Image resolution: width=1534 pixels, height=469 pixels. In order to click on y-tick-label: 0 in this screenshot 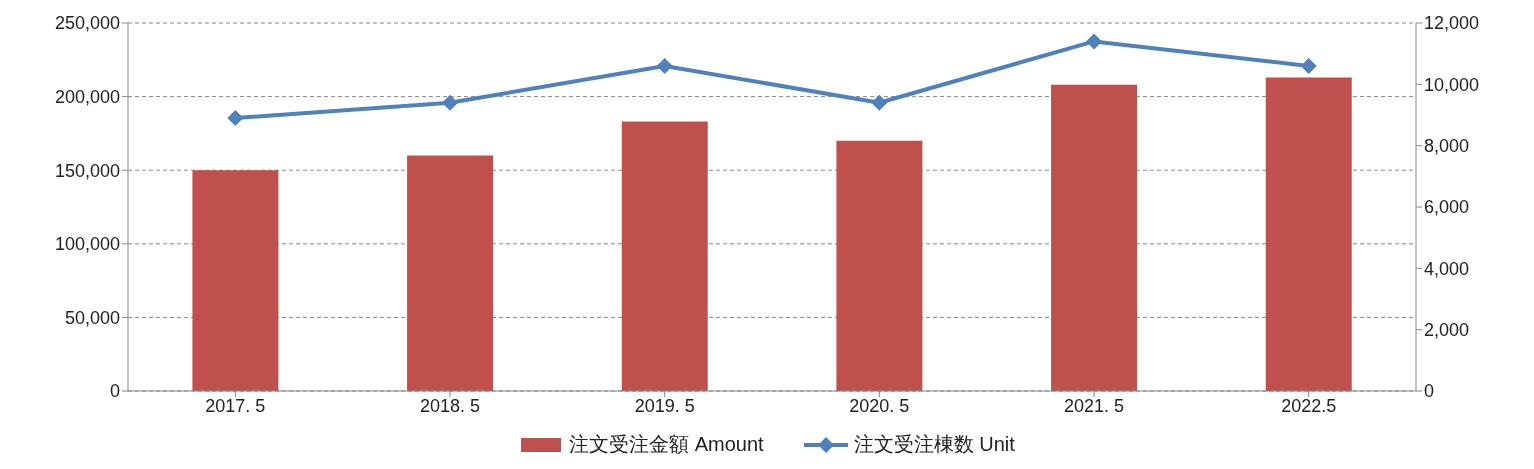, I will do `click(114, 391)`.